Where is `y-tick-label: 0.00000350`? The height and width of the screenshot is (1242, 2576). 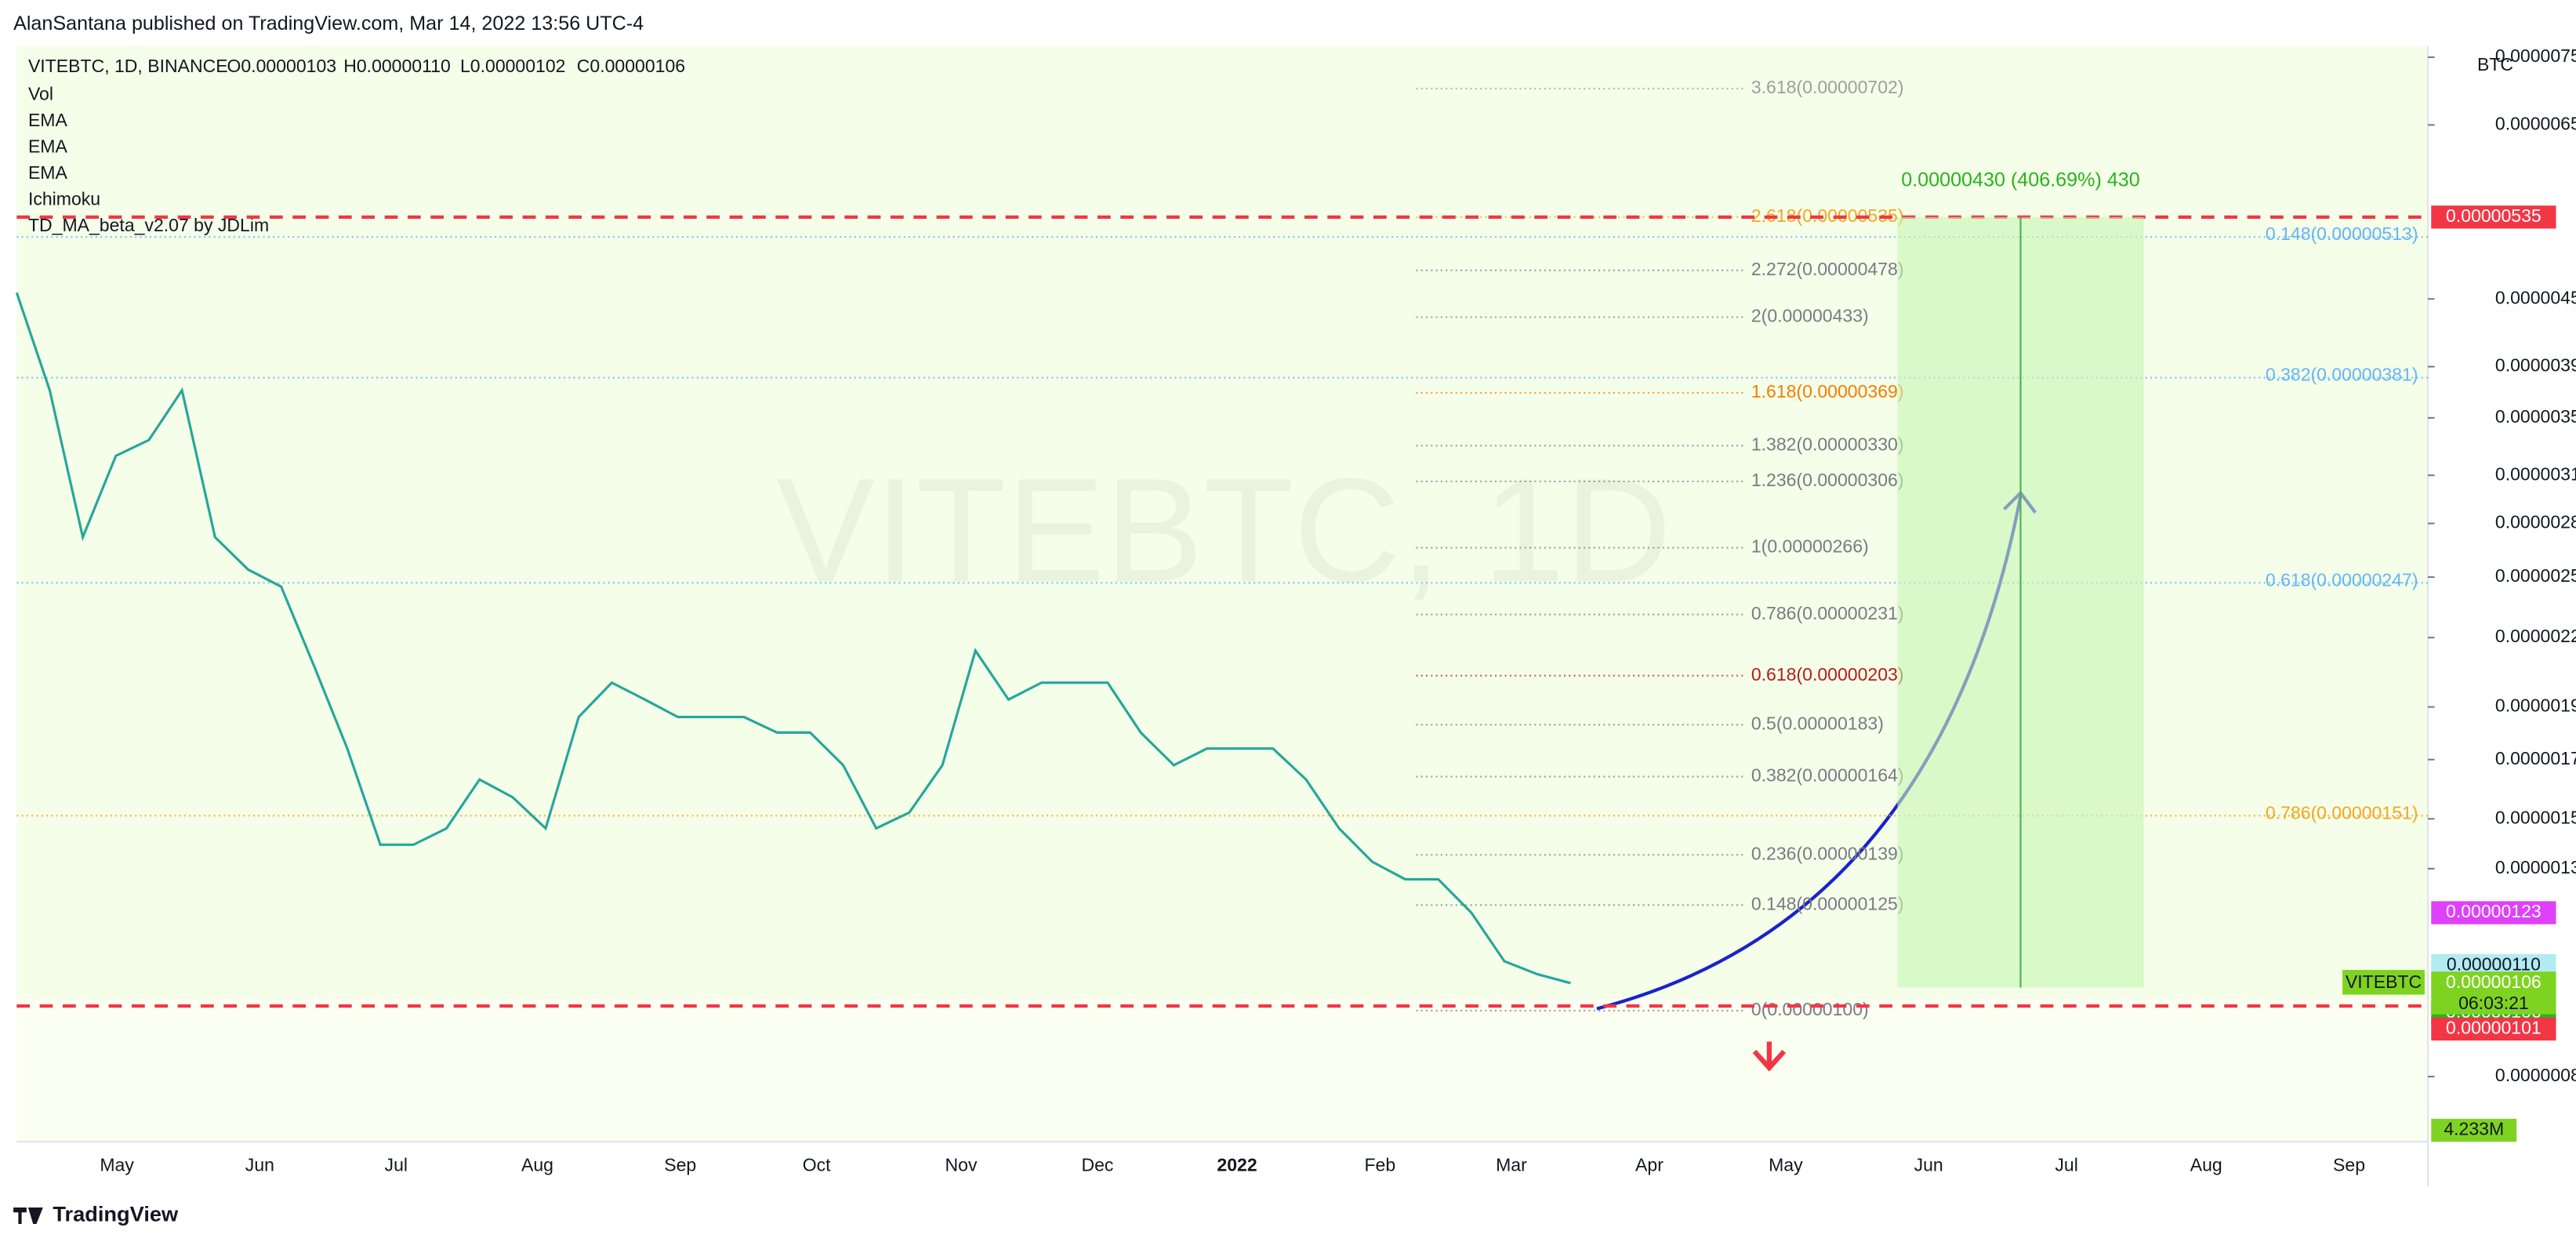
y-tick-label: 0.00000350 is located at coordinates (2536, 416).